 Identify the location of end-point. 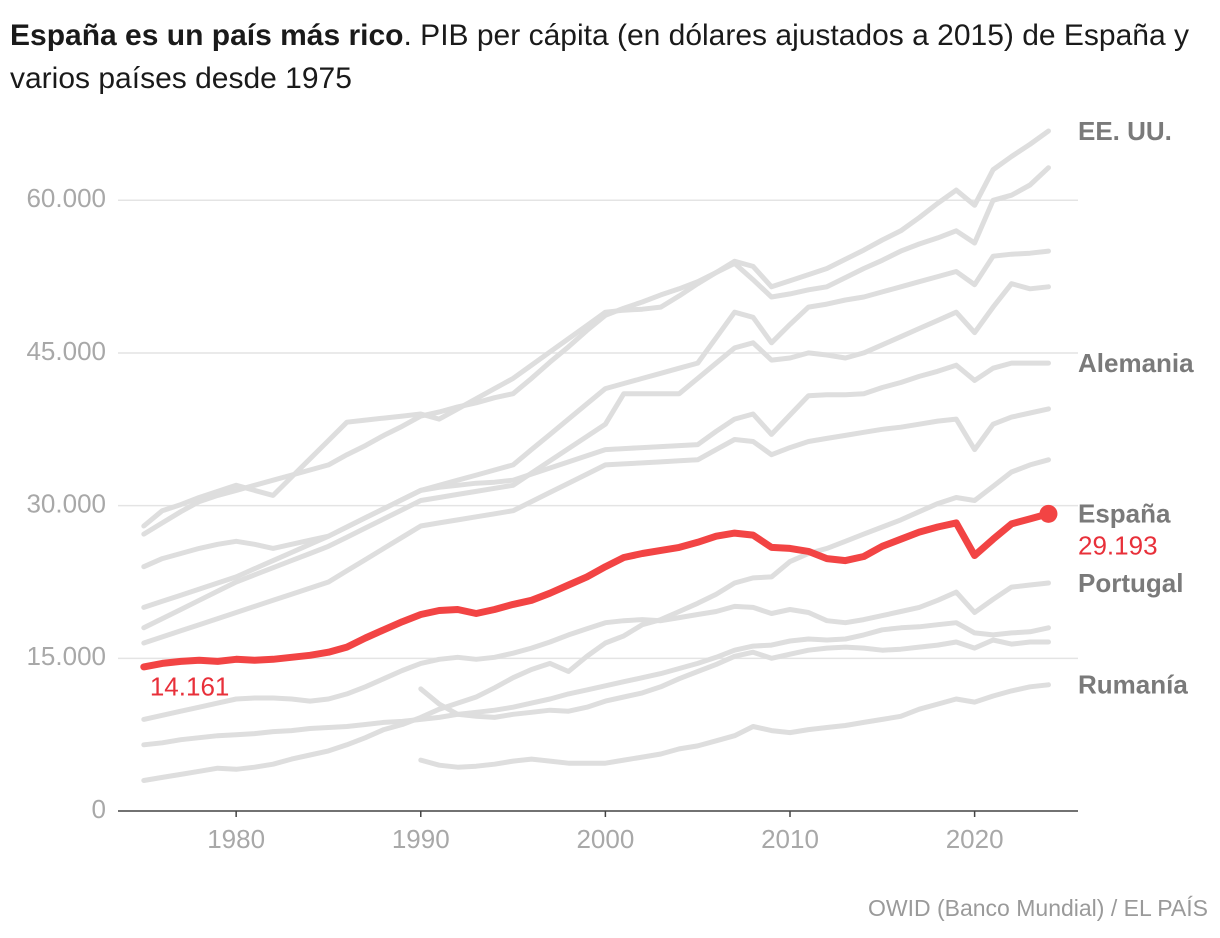
(1048, 513).